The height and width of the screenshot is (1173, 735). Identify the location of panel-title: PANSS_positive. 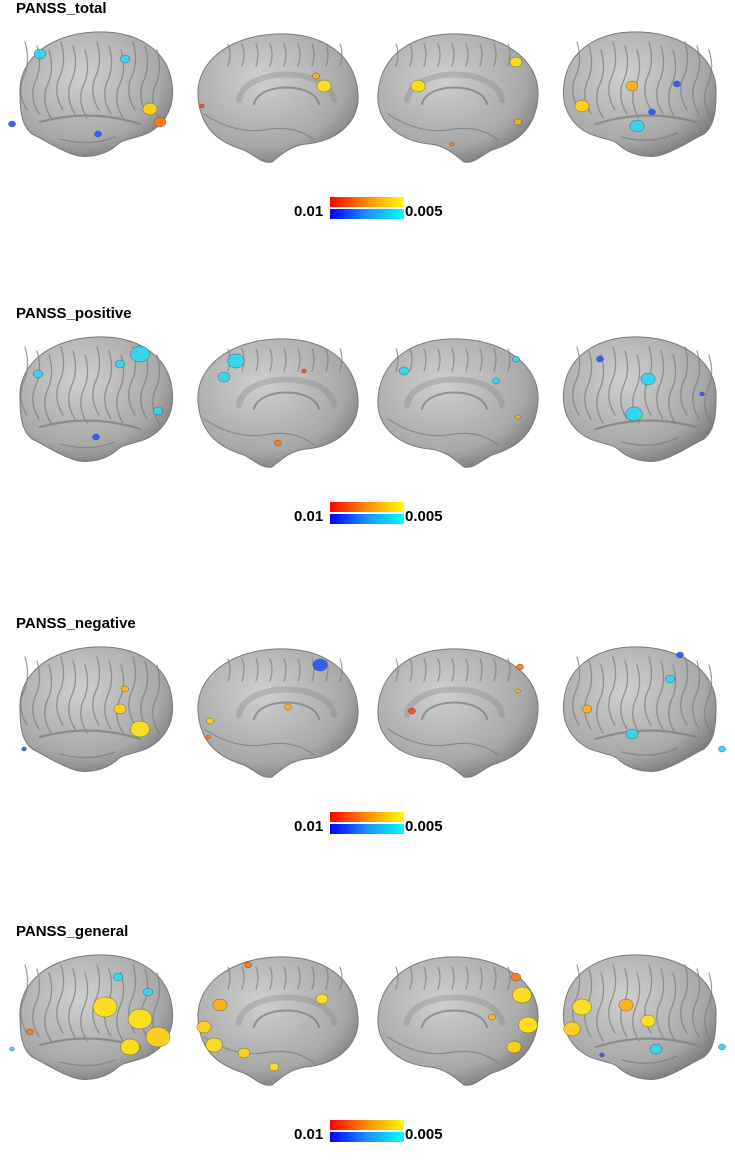
(74, 313).